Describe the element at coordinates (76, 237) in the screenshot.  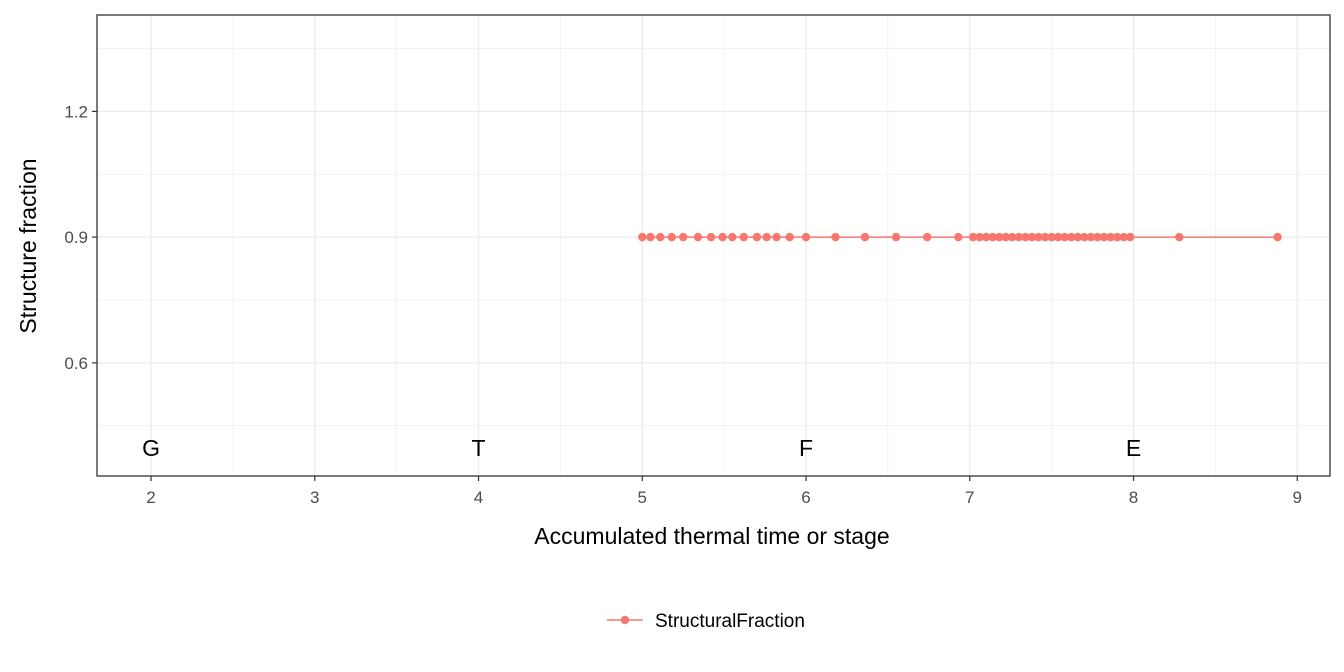
I see `y-tick-label: 0.9` at that location.